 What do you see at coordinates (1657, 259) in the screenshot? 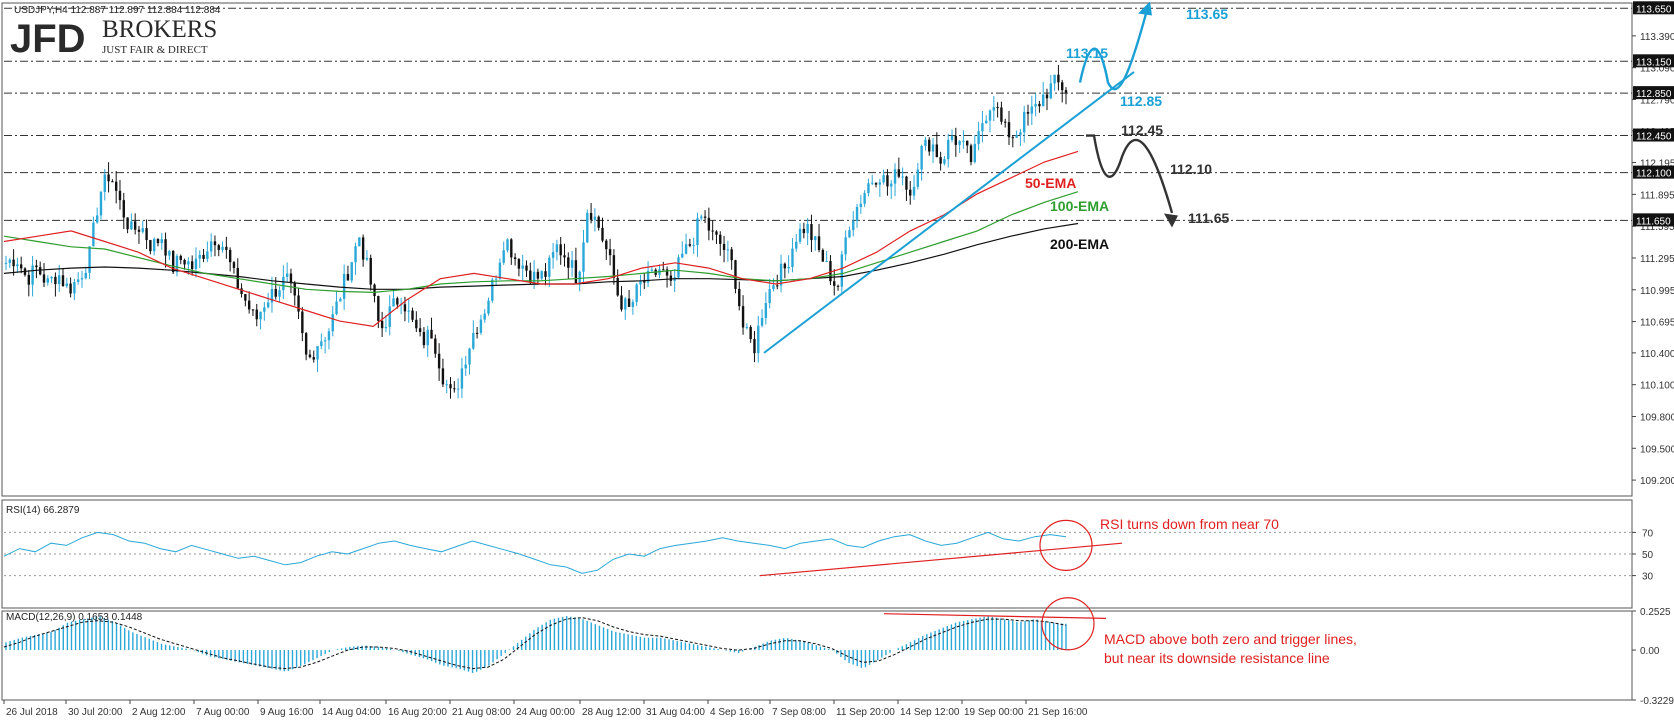
I see `price-tick-label: 111.295` at bounding box center [1657, 259].